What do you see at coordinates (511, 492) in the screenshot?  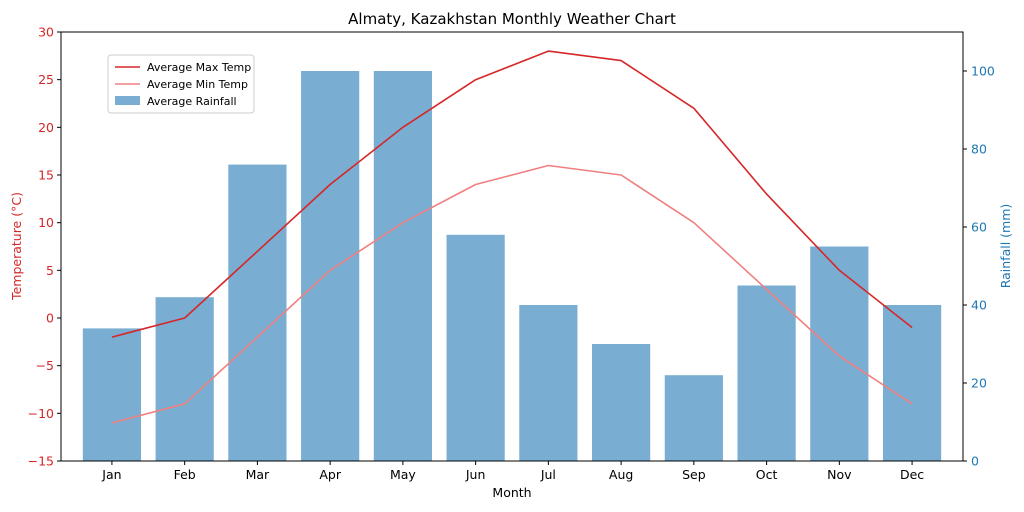 I see `x-axis-title: Month` at bounding box center [511, 492].